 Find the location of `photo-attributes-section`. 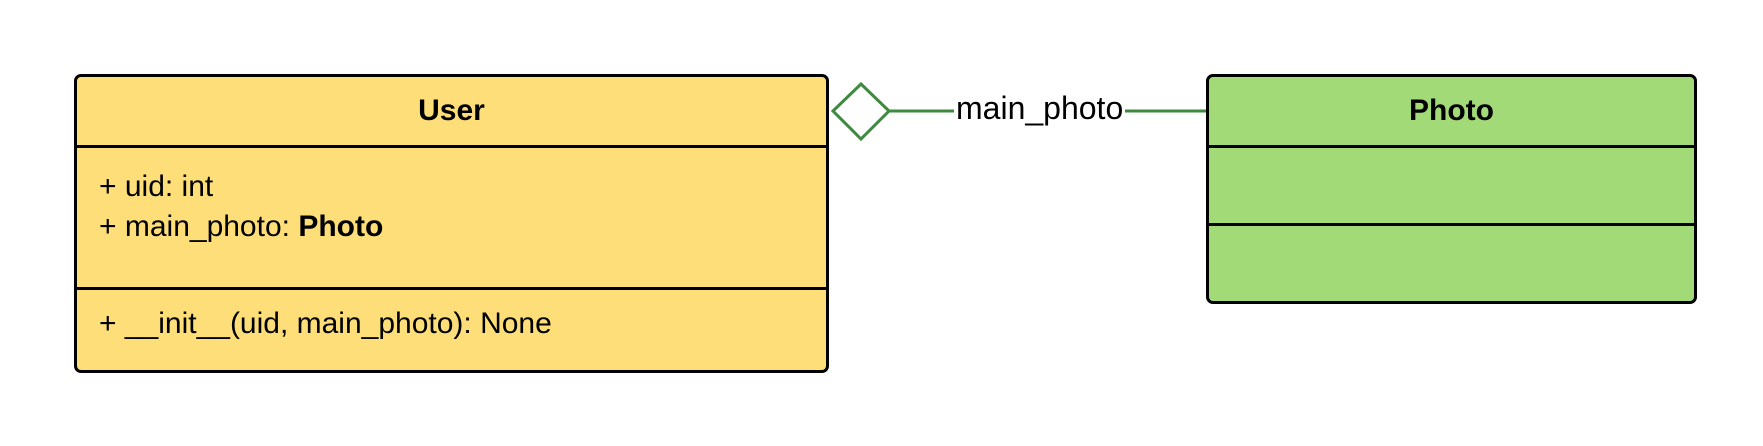

photo-attributes-section is located at coordinates (1451, 184).